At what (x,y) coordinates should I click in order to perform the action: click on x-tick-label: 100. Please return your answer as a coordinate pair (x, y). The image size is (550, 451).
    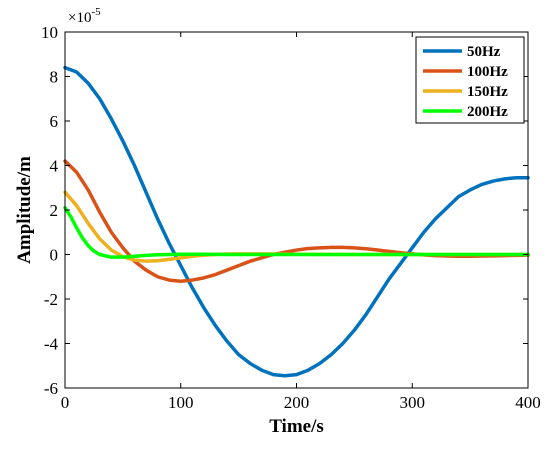
    Looking at the image, I should click on (181, 402).